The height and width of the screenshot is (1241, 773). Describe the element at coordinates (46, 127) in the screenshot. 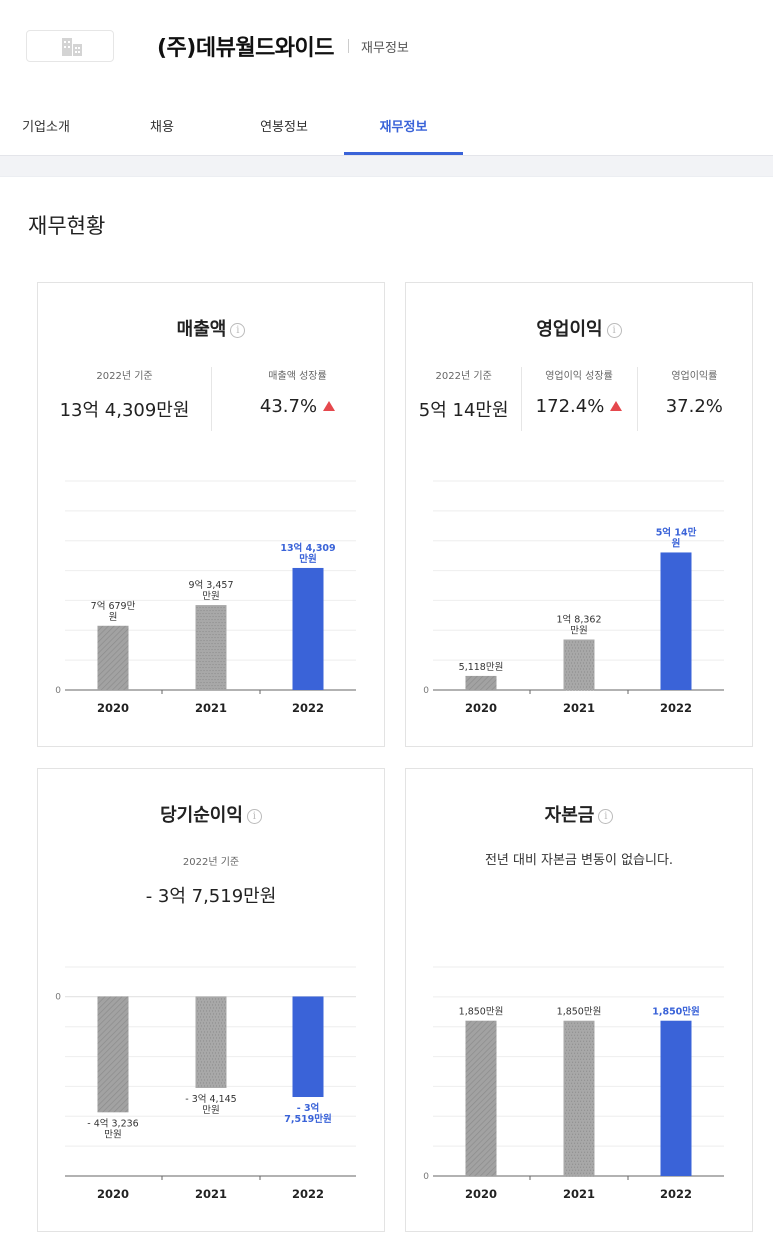

I see `tab-company-intro: 기업소개` at that location.